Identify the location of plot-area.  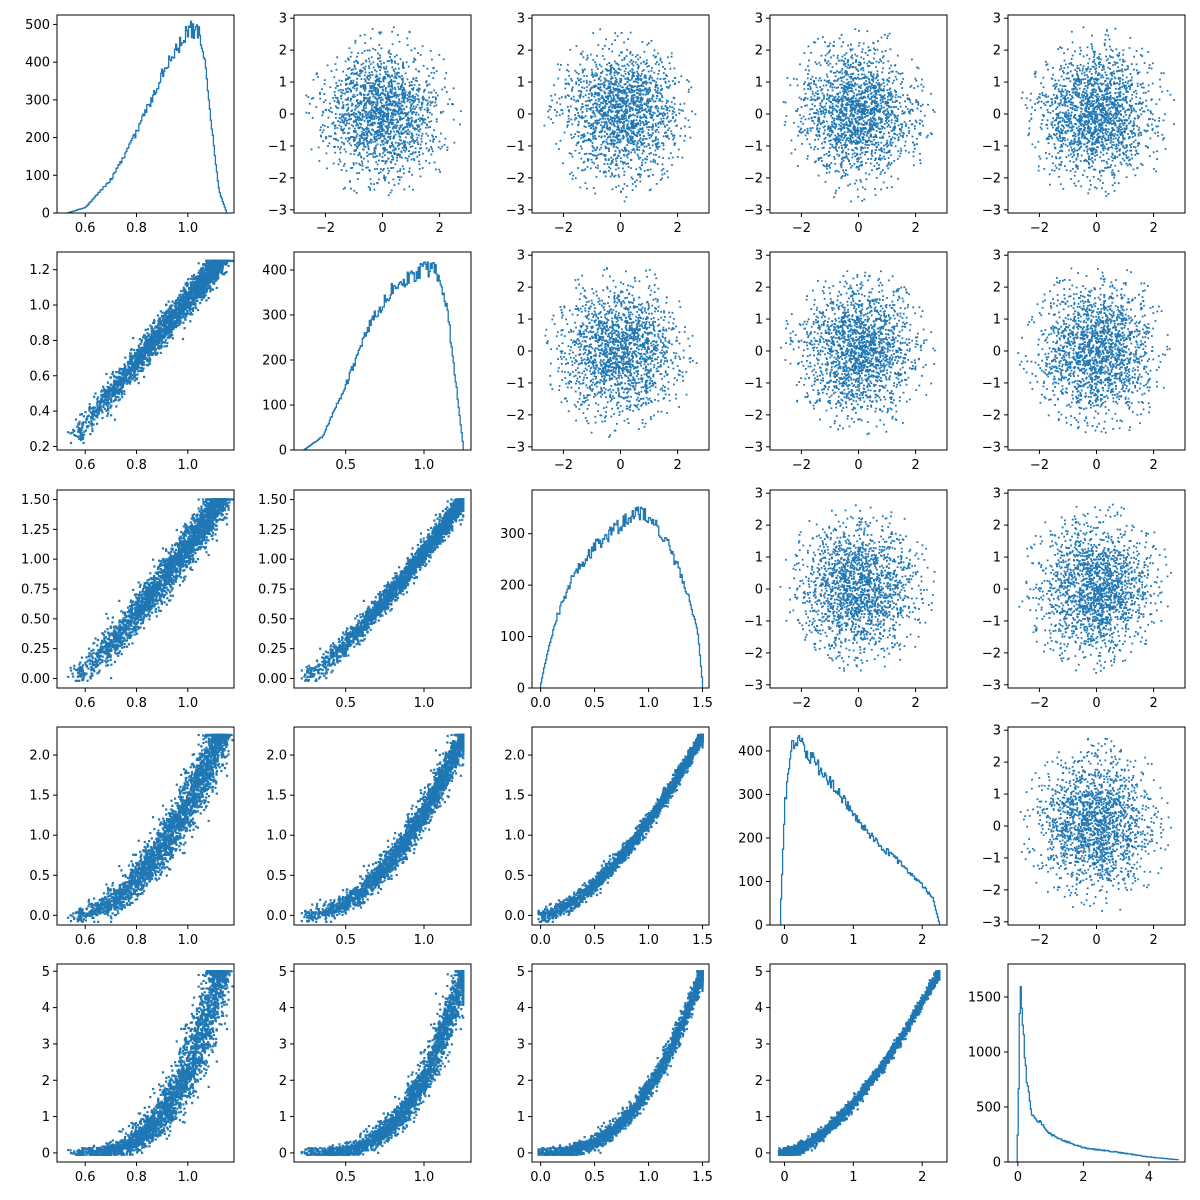
(383, 111).